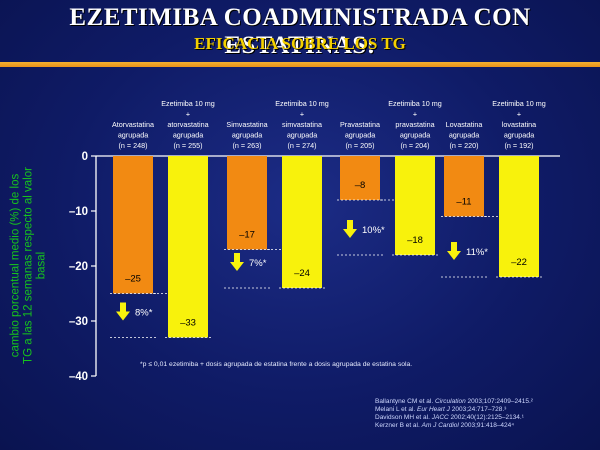 The width and height of the screenshot is (600, 450). What do you see at coordinates (246, 124) in the screenshot?
I see `bar-category-label: Simvastatina` at bounding box center [246, 124].